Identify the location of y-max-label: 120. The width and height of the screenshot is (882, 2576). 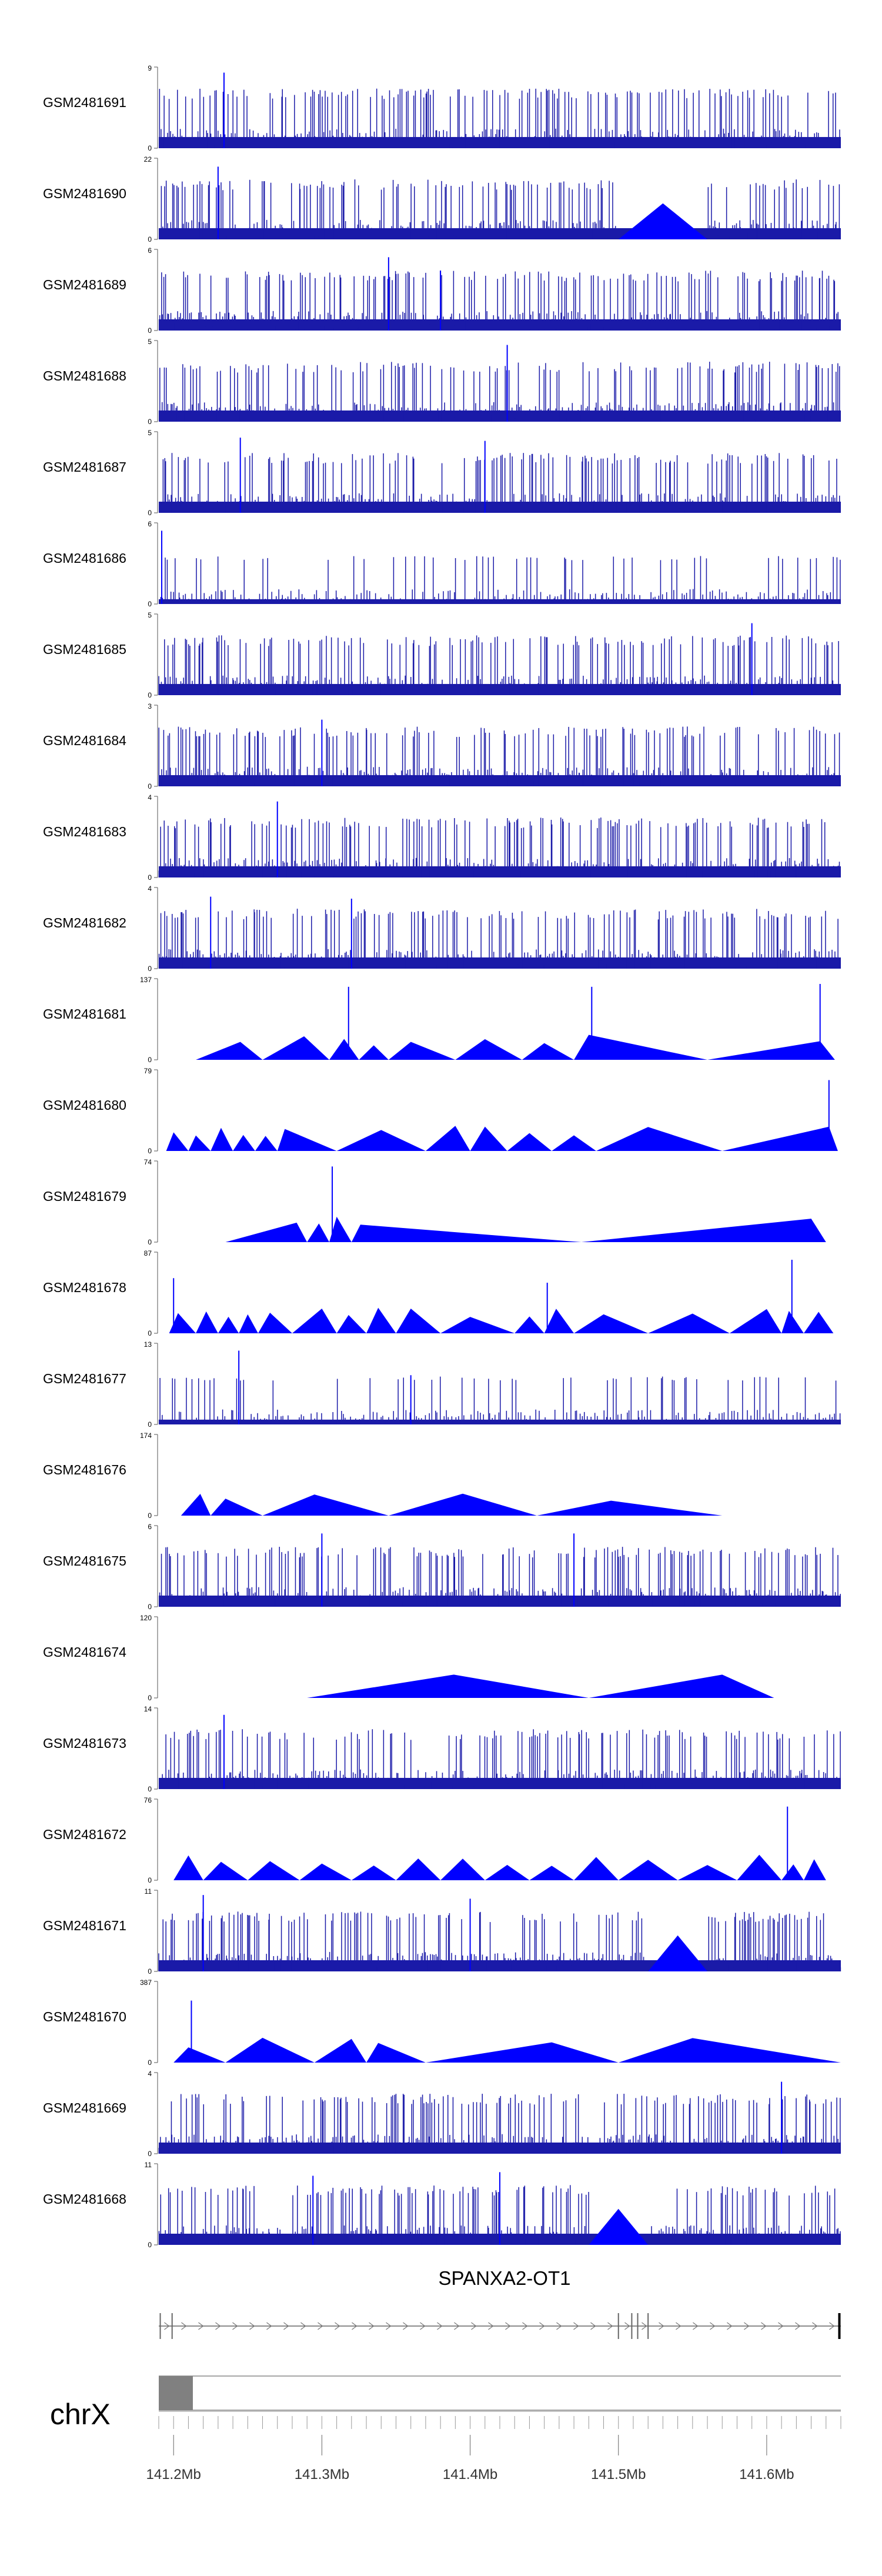
(146, 1618).